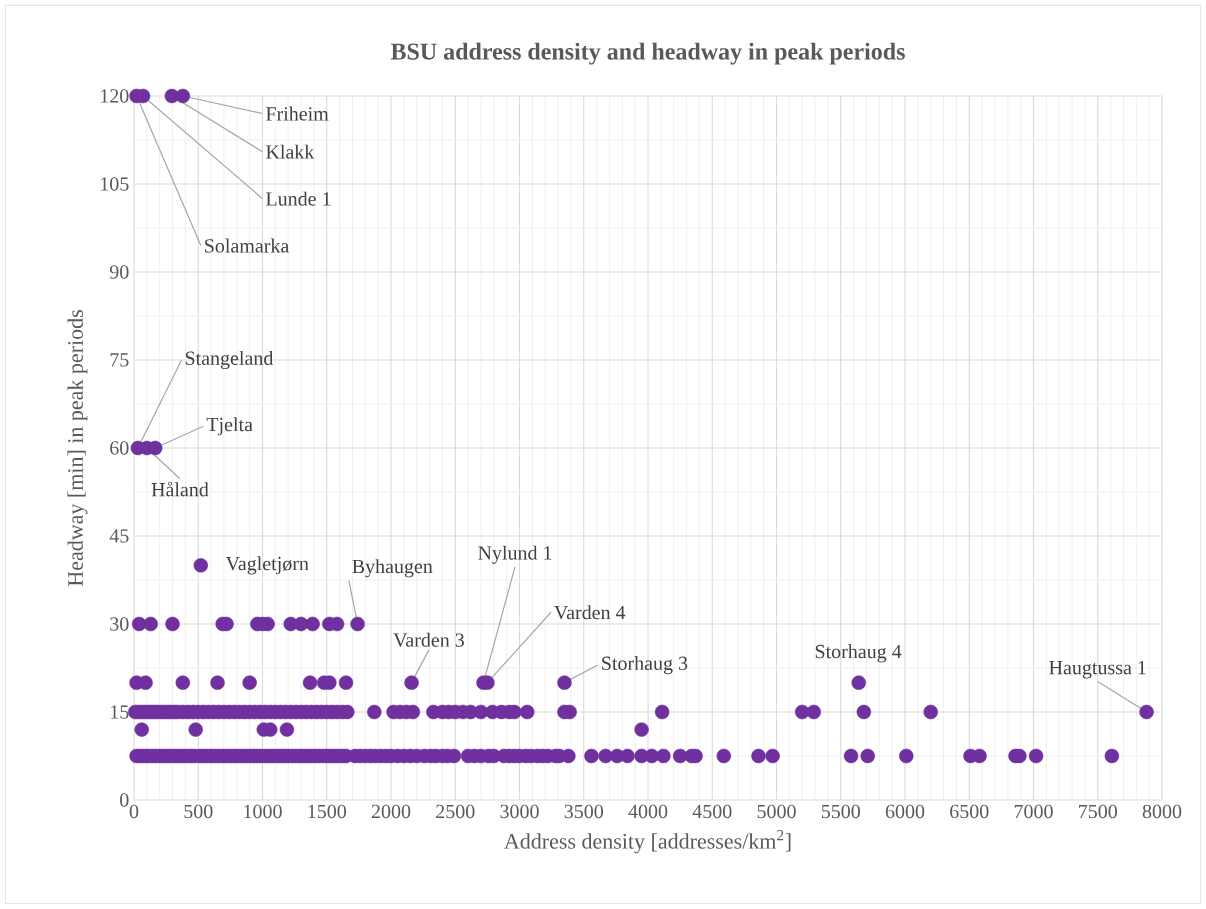 This screenshot has width=1206, height=909. What do you see at coordinates (647, 53) in the screenshot?
I see `chart-title: BSU address density and headway in peak periods` at bounding box center [647, 53].